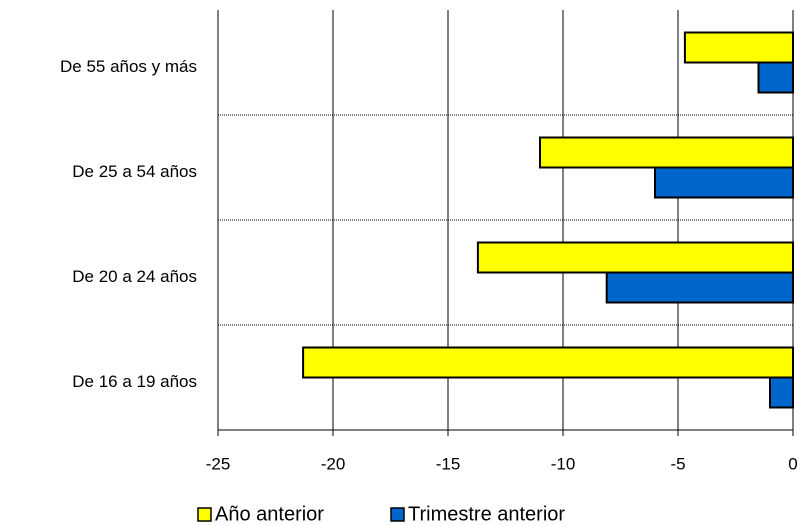 The image size is (803, 526). What do you see at coordinates (134, 171) in the screenshot?
I see `y-tick-label: De 25 a 54 años` at bounding box center [134, 171].